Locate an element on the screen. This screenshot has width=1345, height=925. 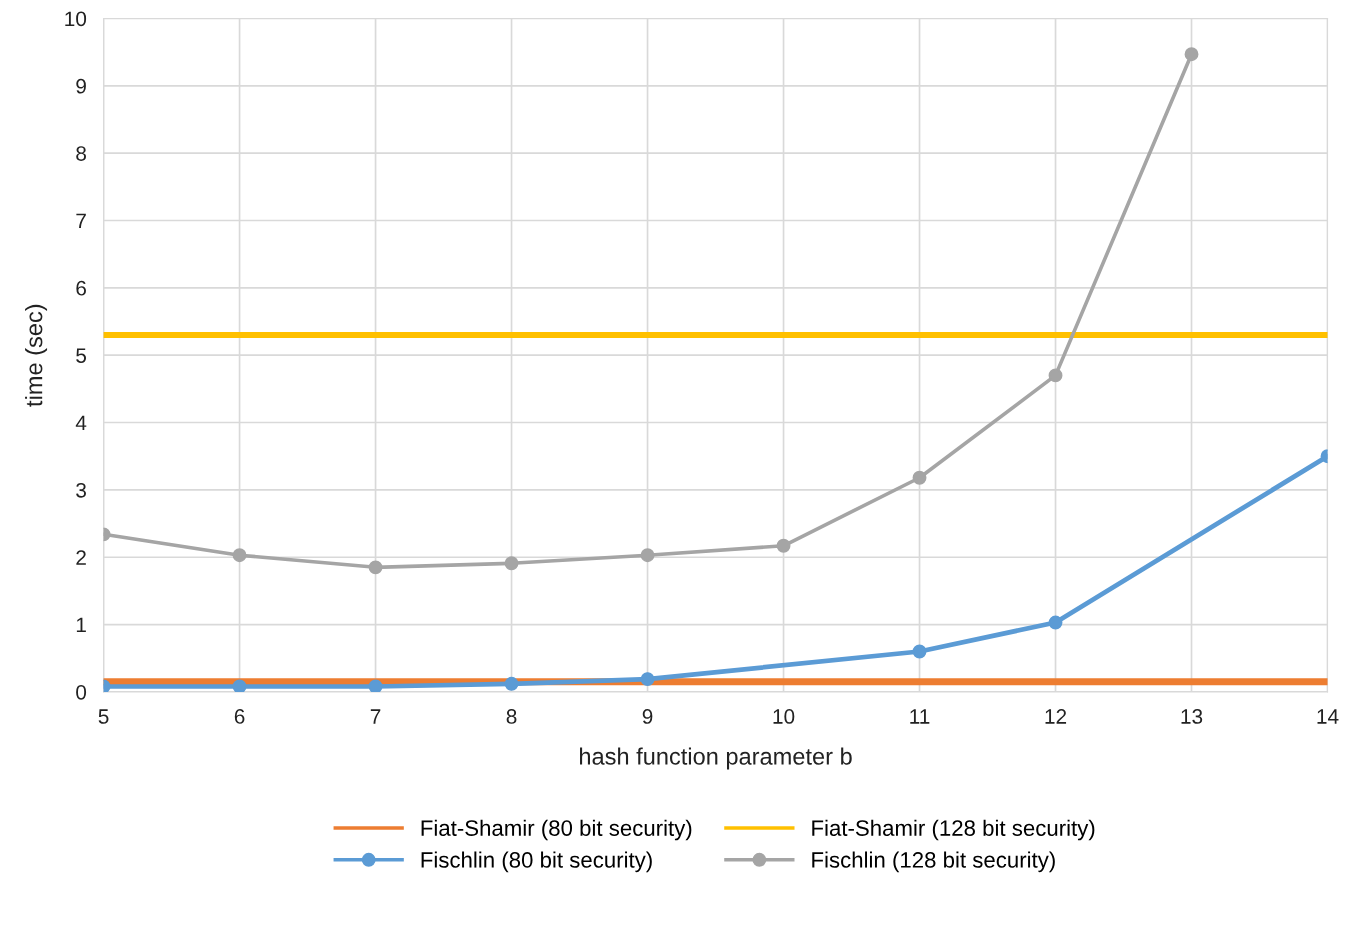
x-tick-label: 11 is located at coordinates (920, 716).